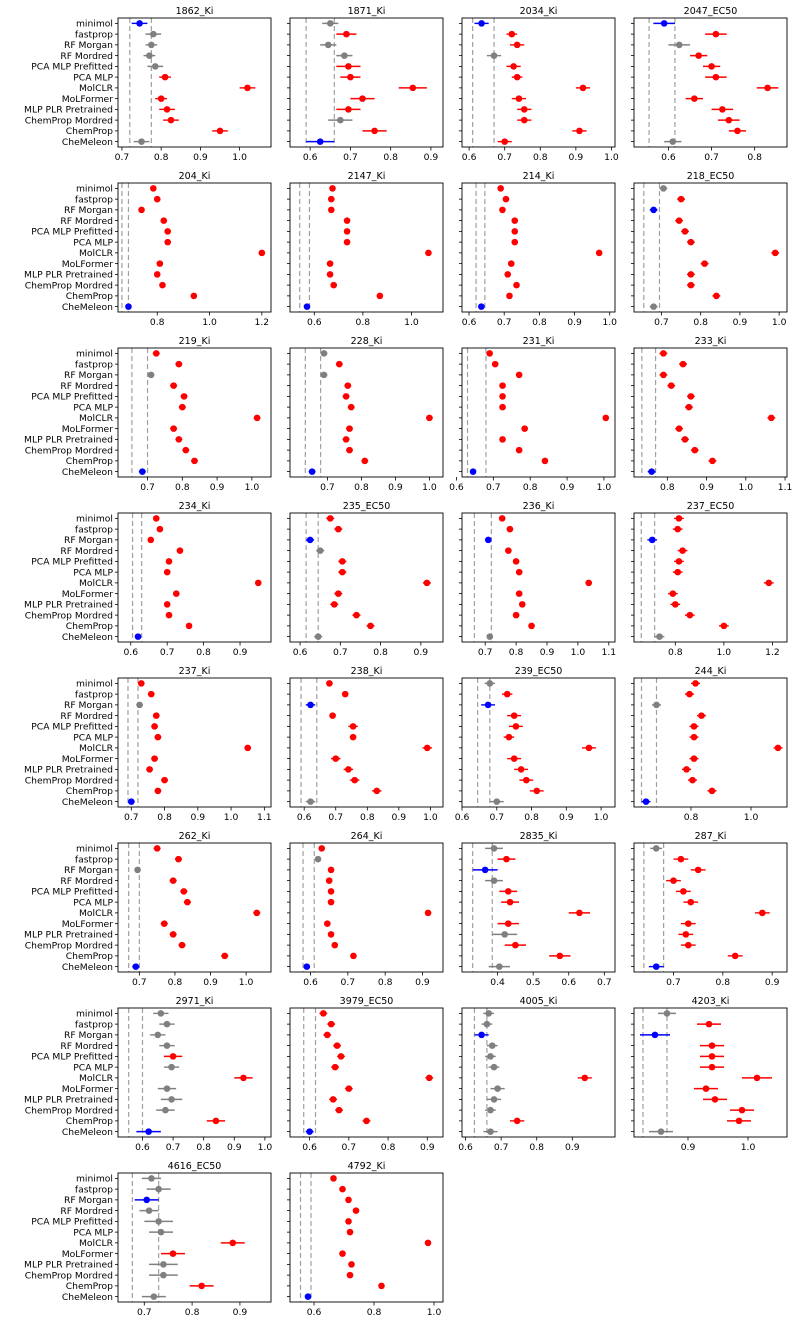  I want to click on y-tick-label: RF Mordred, so click(86, 56).